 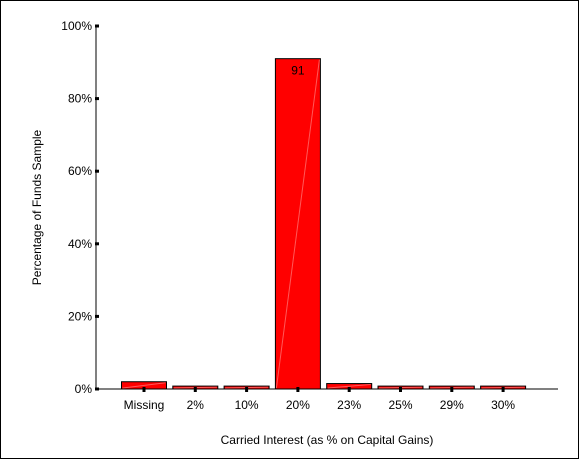 What do you see at coordinates (144, 405) in the screenshot?
I see `x-category-label: Missing` at bounding box center [144, 405].